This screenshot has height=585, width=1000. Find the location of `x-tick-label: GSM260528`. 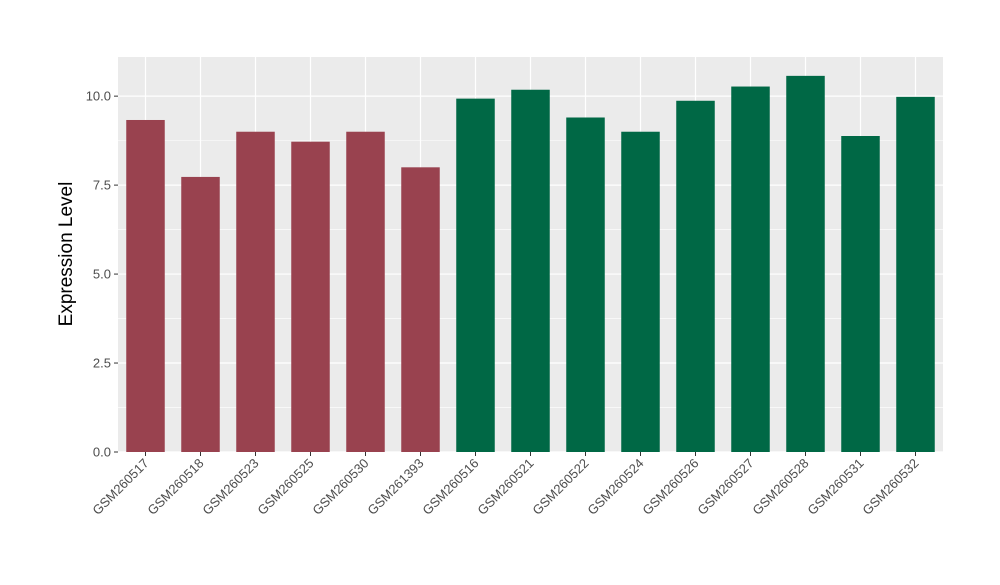

x-tick-label: GSM260528 is located at coordinates (780, 487).